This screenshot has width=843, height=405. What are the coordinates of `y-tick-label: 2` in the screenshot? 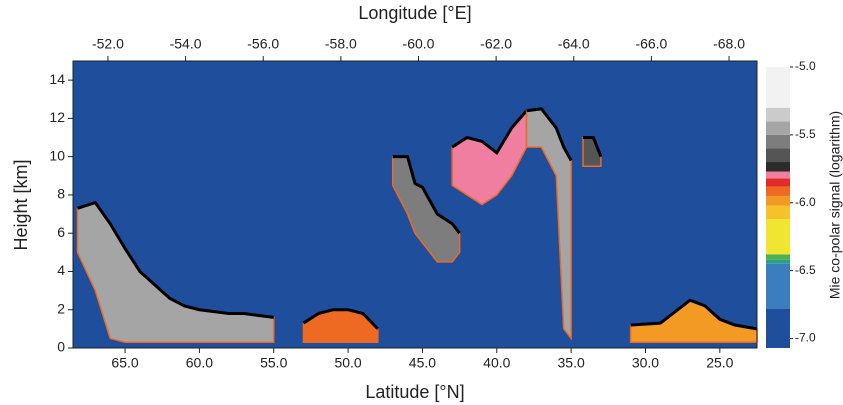 It's located at (61, 308).